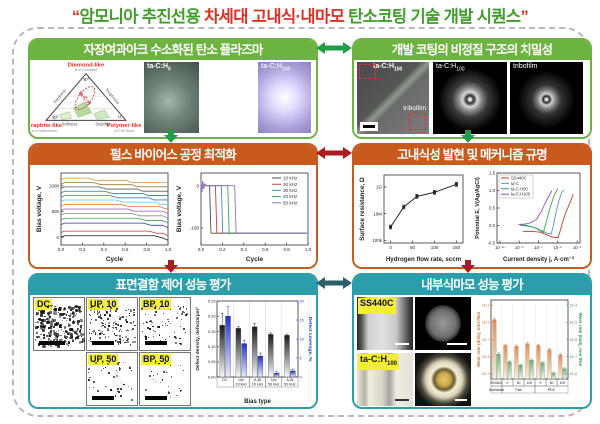  Describe the element at coordinates (212, 361) in the screenshot. I see `svg-text: 0.05` at that location.